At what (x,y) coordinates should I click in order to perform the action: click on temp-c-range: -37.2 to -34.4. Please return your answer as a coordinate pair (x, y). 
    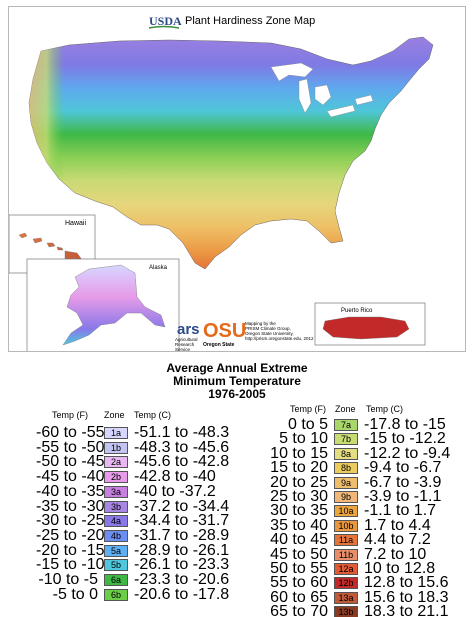
    Looking at the image, I should click on (182, 506).